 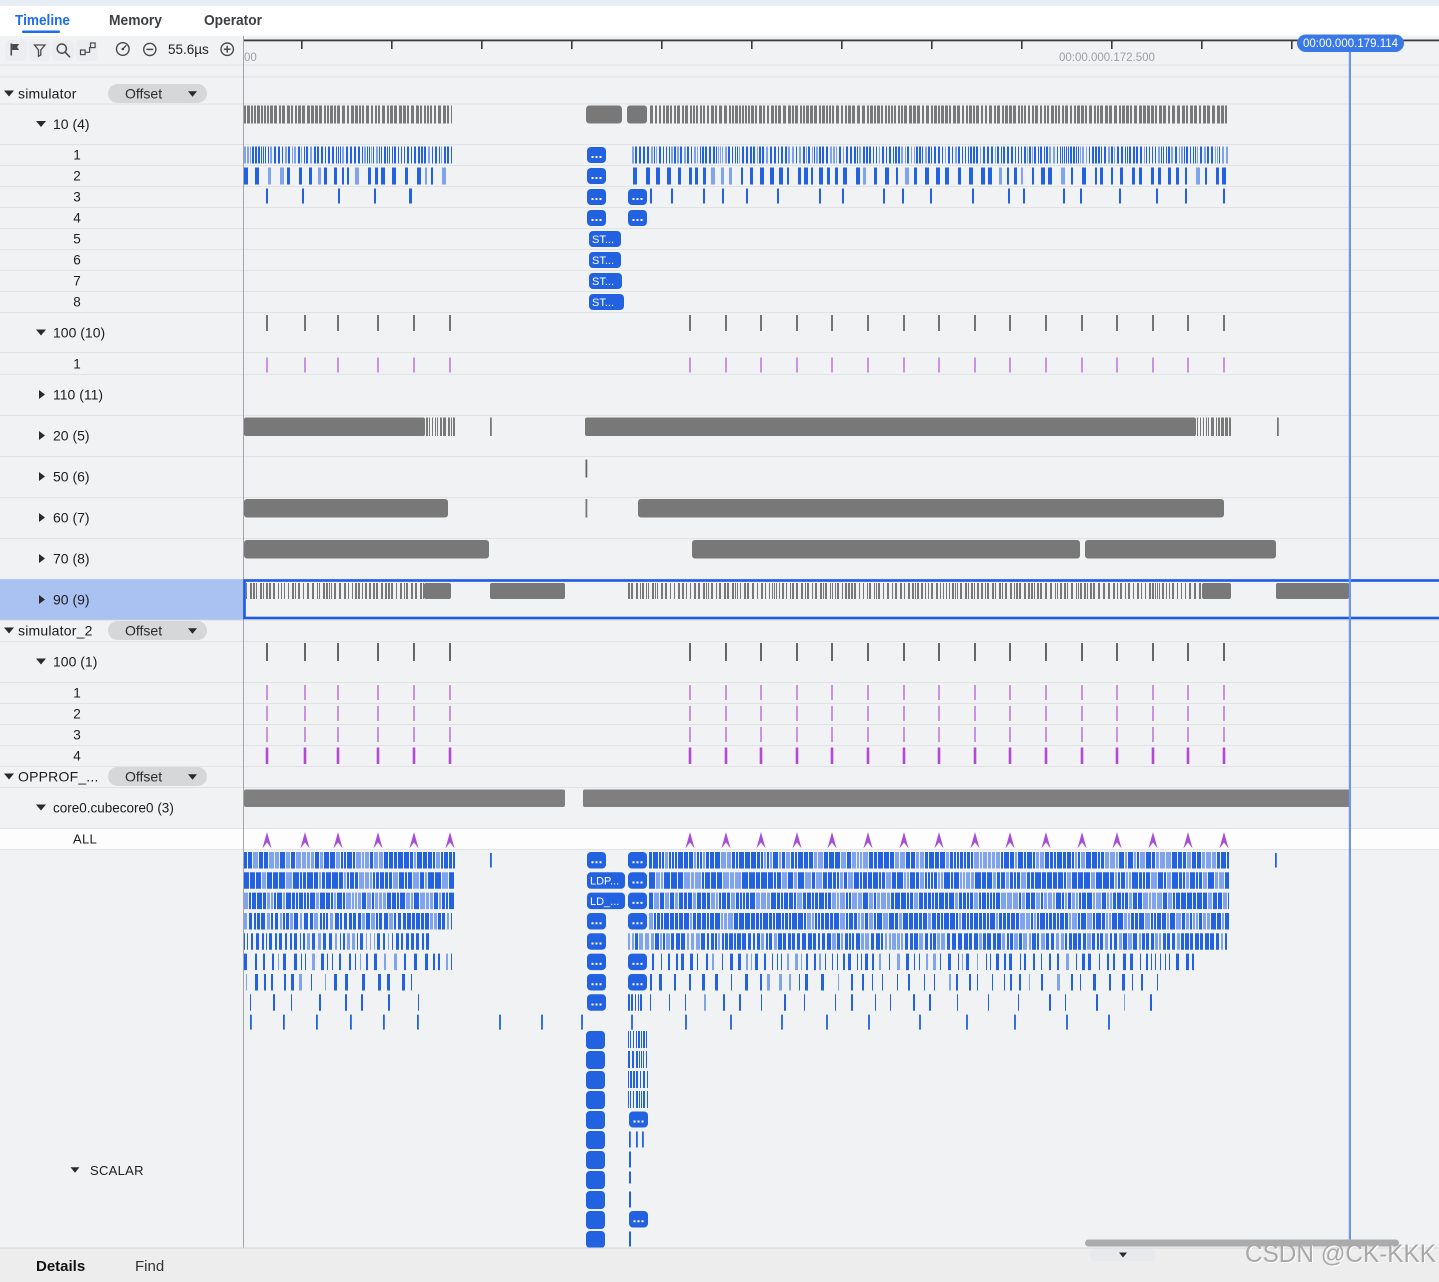 I want to click on svg-text: 7, so click(x=77, y=281).